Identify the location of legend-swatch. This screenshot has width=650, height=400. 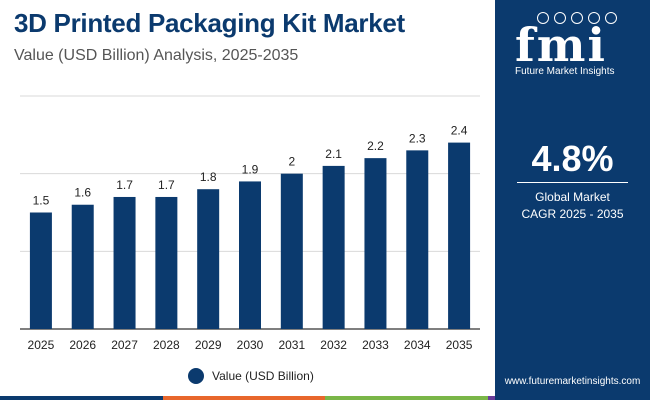
(196, 376).